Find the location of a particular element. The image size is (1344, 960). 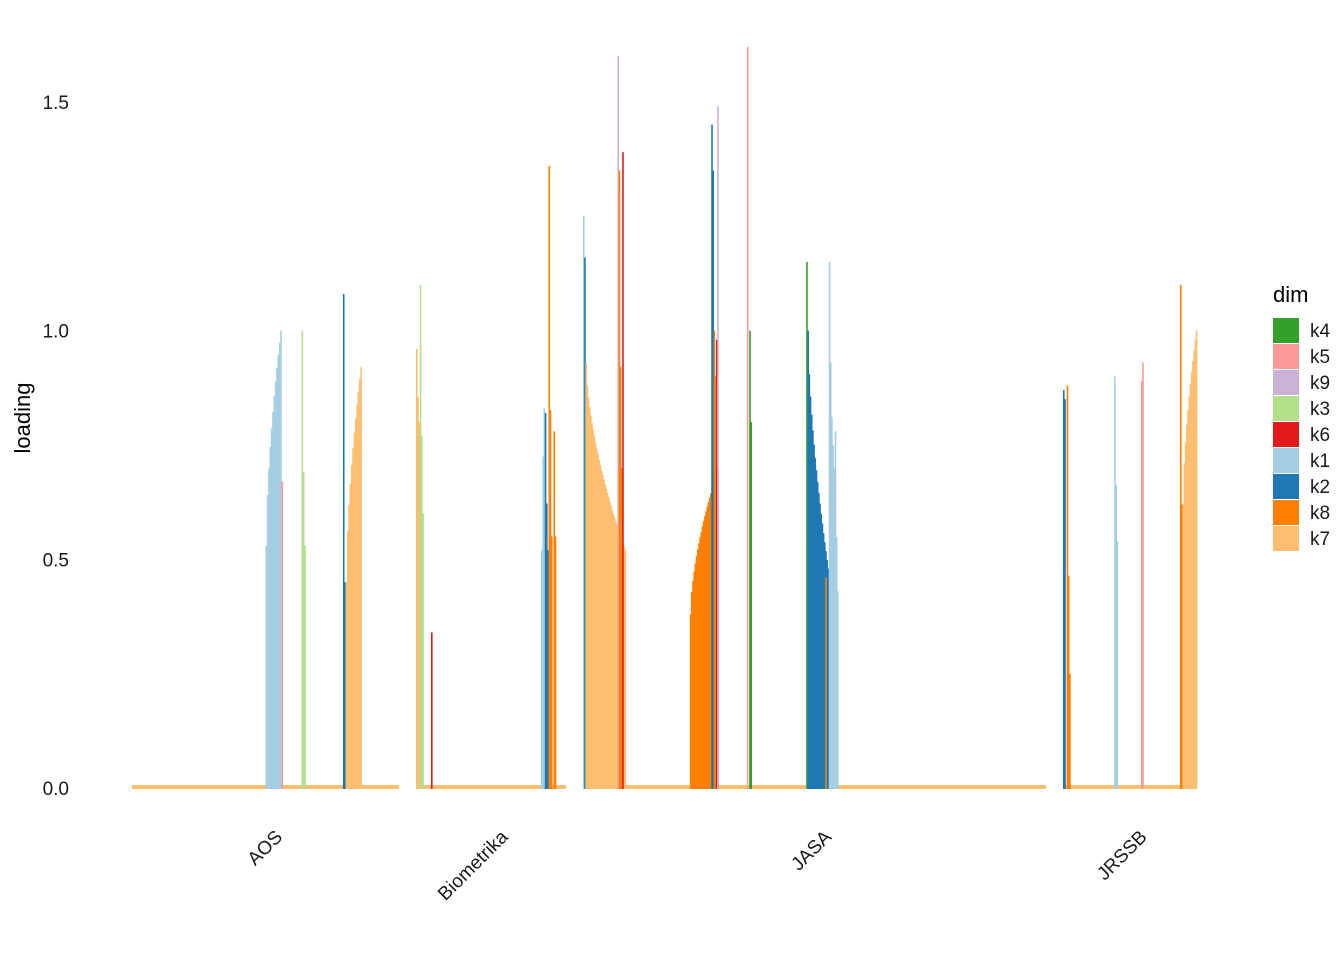

legend-item-k3: k3 is located at coordinates (1301, 408).